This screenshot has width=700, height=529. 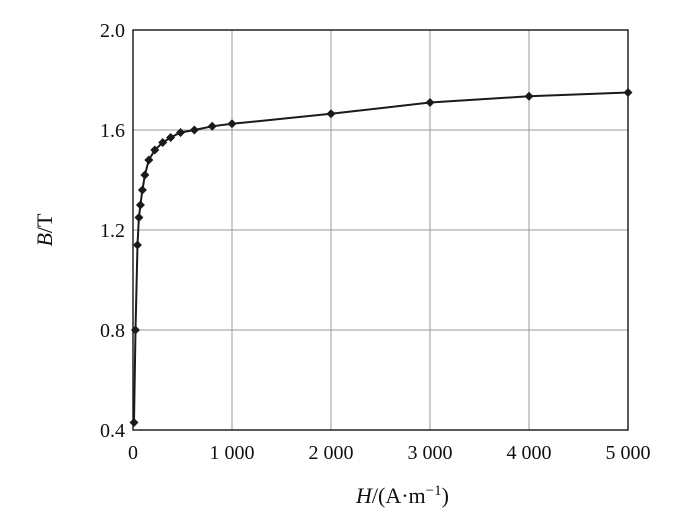 What do you see at coordinates (364, 495) in the screenshot?
I see `x-axis-label-symbol: H` at bounding box center [364, 495].